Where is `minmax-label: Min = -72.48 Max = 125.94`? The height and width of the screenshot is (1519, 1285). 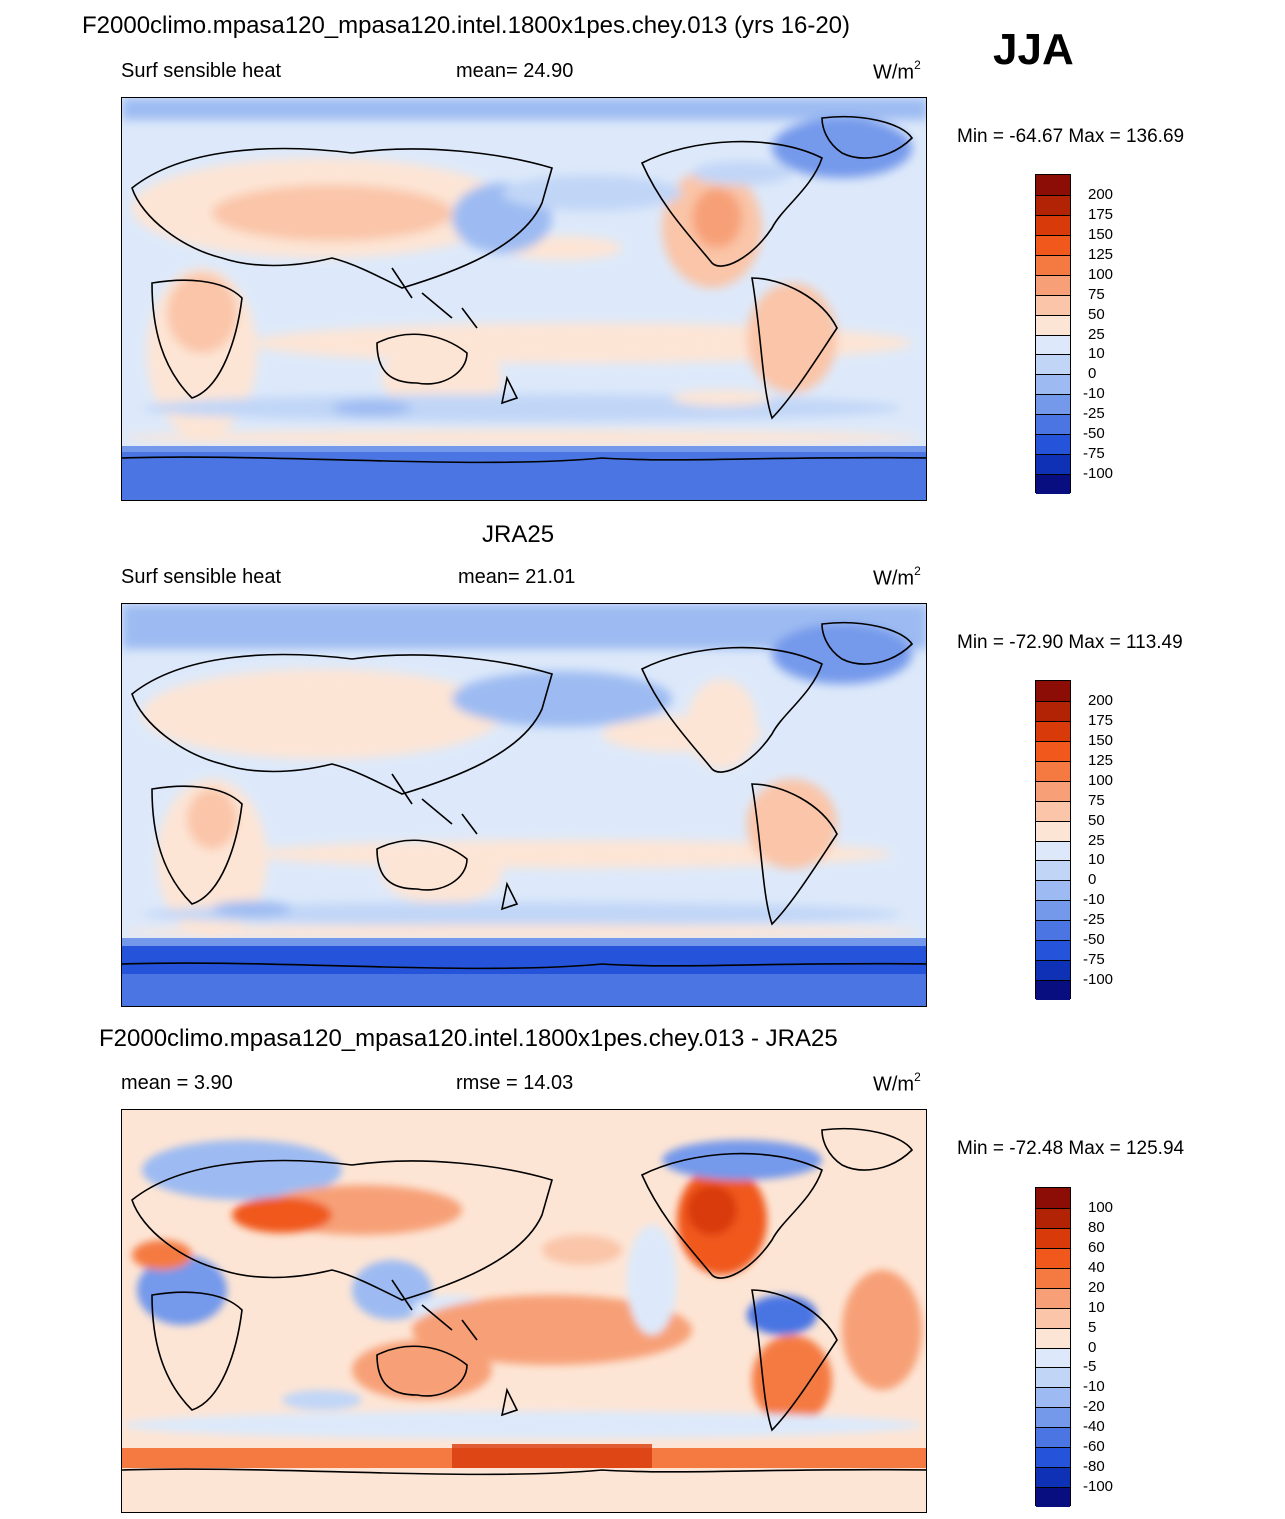
minmax-label: Min = -72.48 Max = 125.94 is located at coordinates (1071, 1148).